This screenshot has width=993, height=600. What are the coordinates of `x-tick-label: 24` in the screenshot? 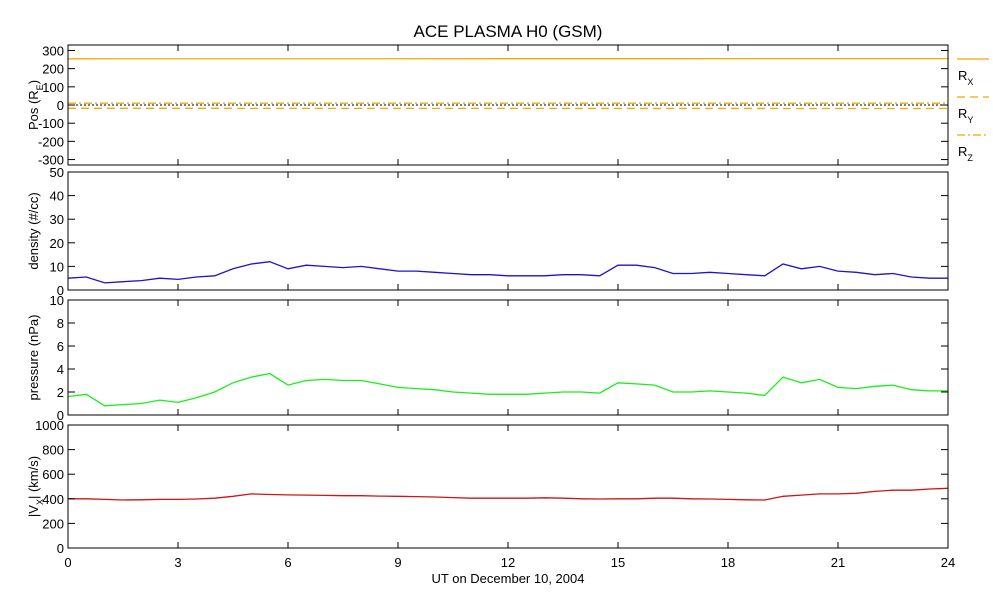 It's located at (948, 562).